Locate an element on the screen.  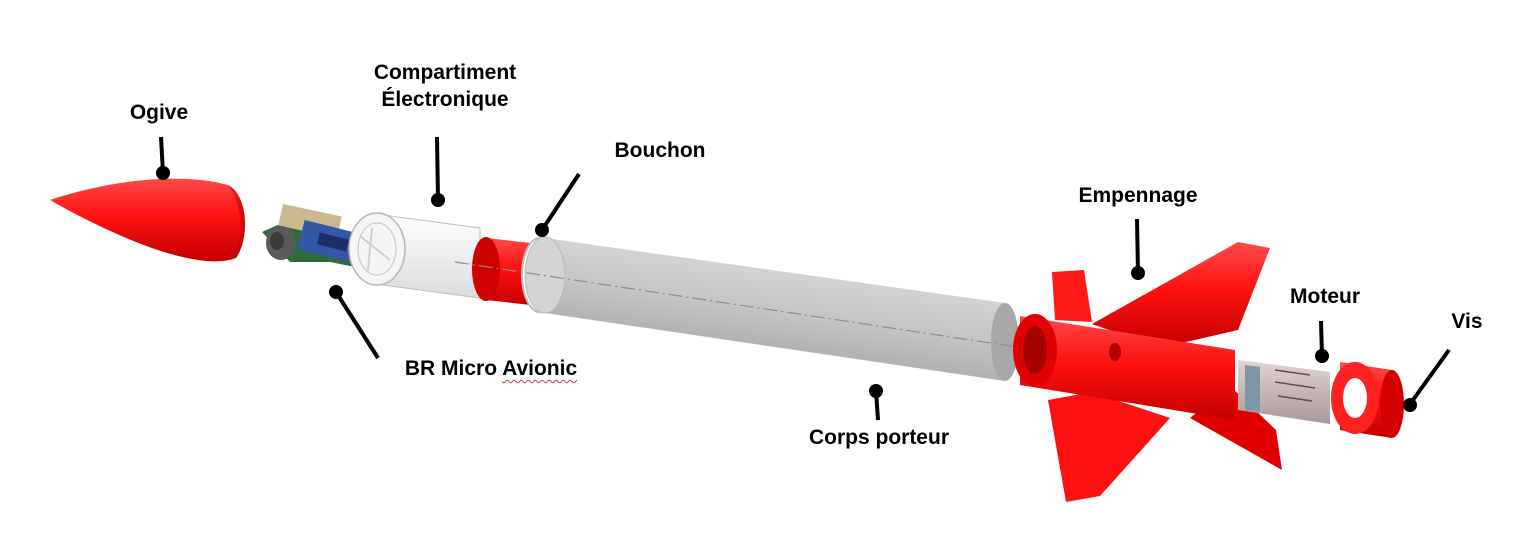
corps-porteur-part is located at coordinates (752, 308).